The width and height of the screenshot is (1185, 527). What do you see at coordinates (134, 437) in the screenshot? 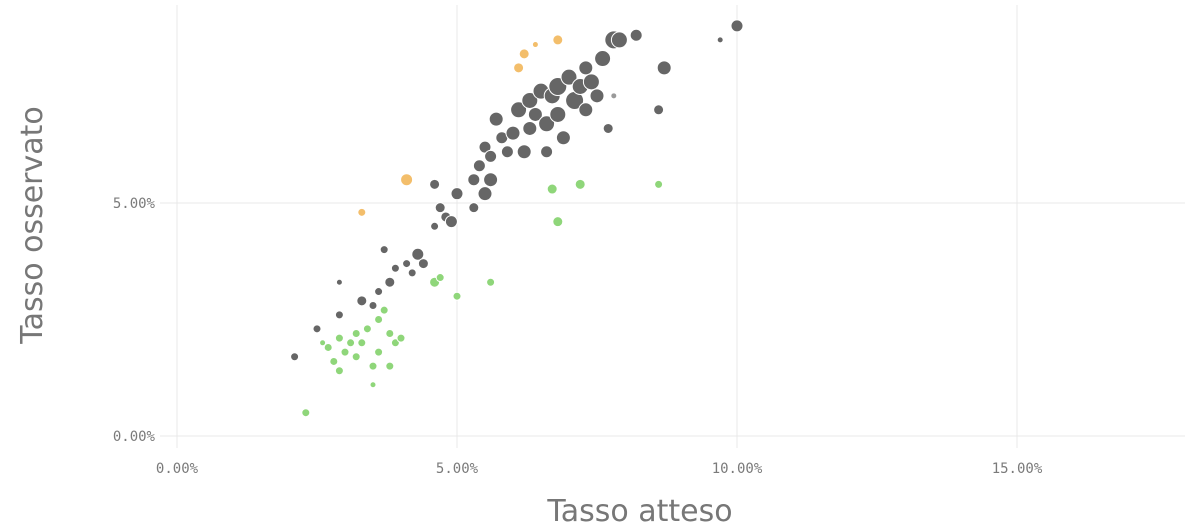
I see `y-tick-label: 0.00%` at bounding box center [134, 437].